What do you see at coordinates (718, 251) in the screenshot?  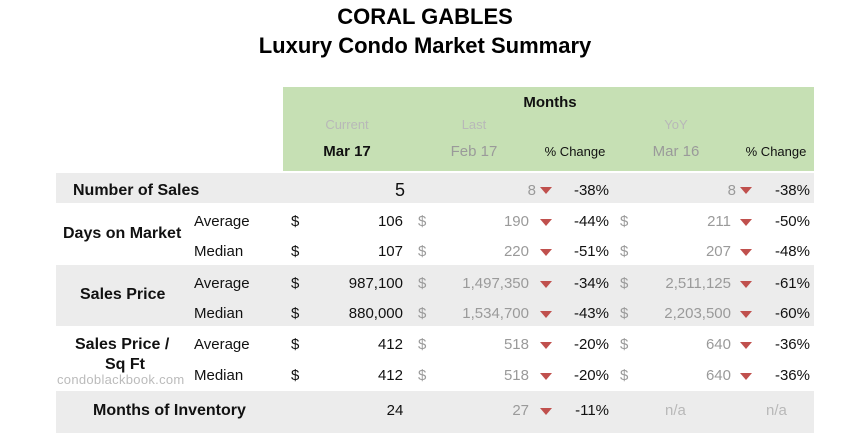 I see `dom-median-yoy: 207` at bounding box center [718, 251].